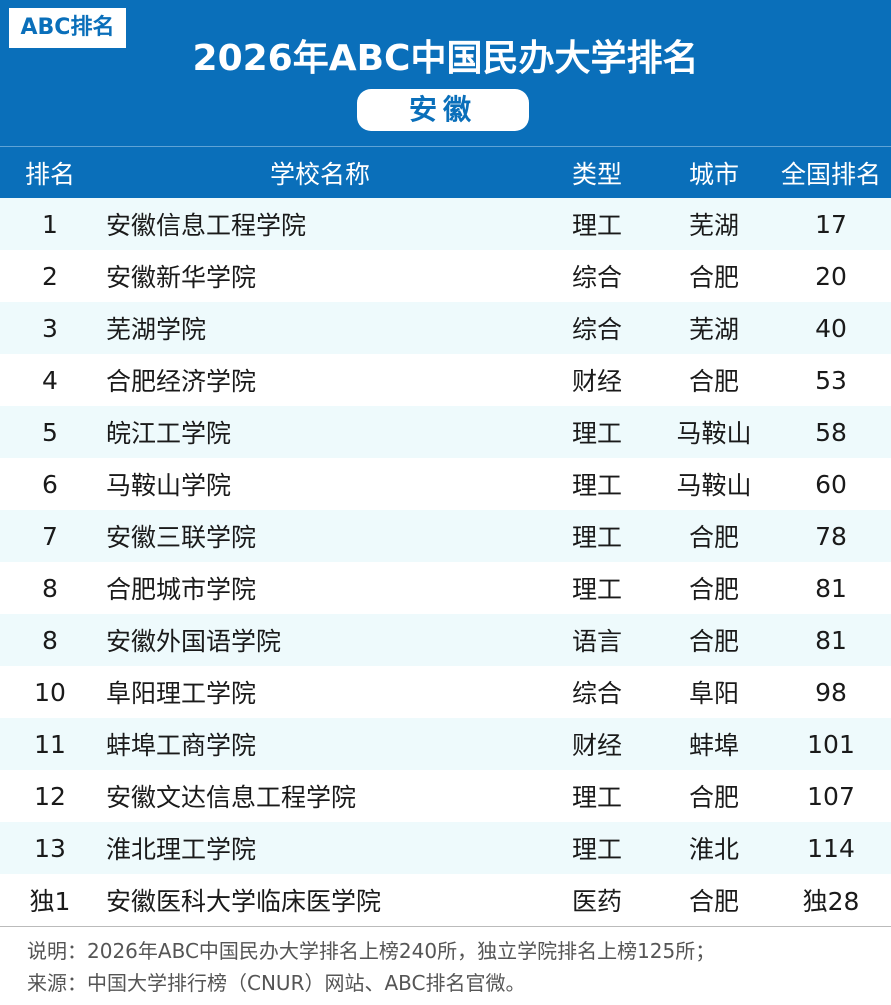 This screenshot has width=891, height=1005. What do you see at coordinates (169, 433) in the screenshot?
I see `cell-school-name: 皖江工学院` at bounding box center [169, 433].